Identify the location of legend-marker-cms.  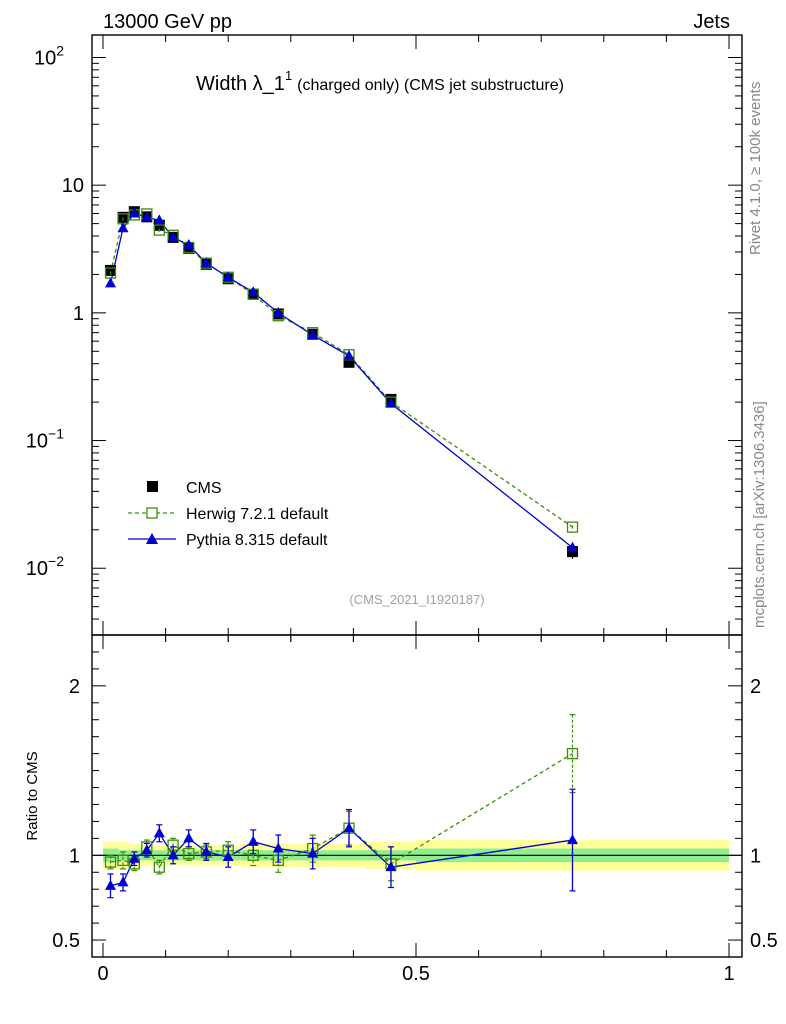
(152, 486).